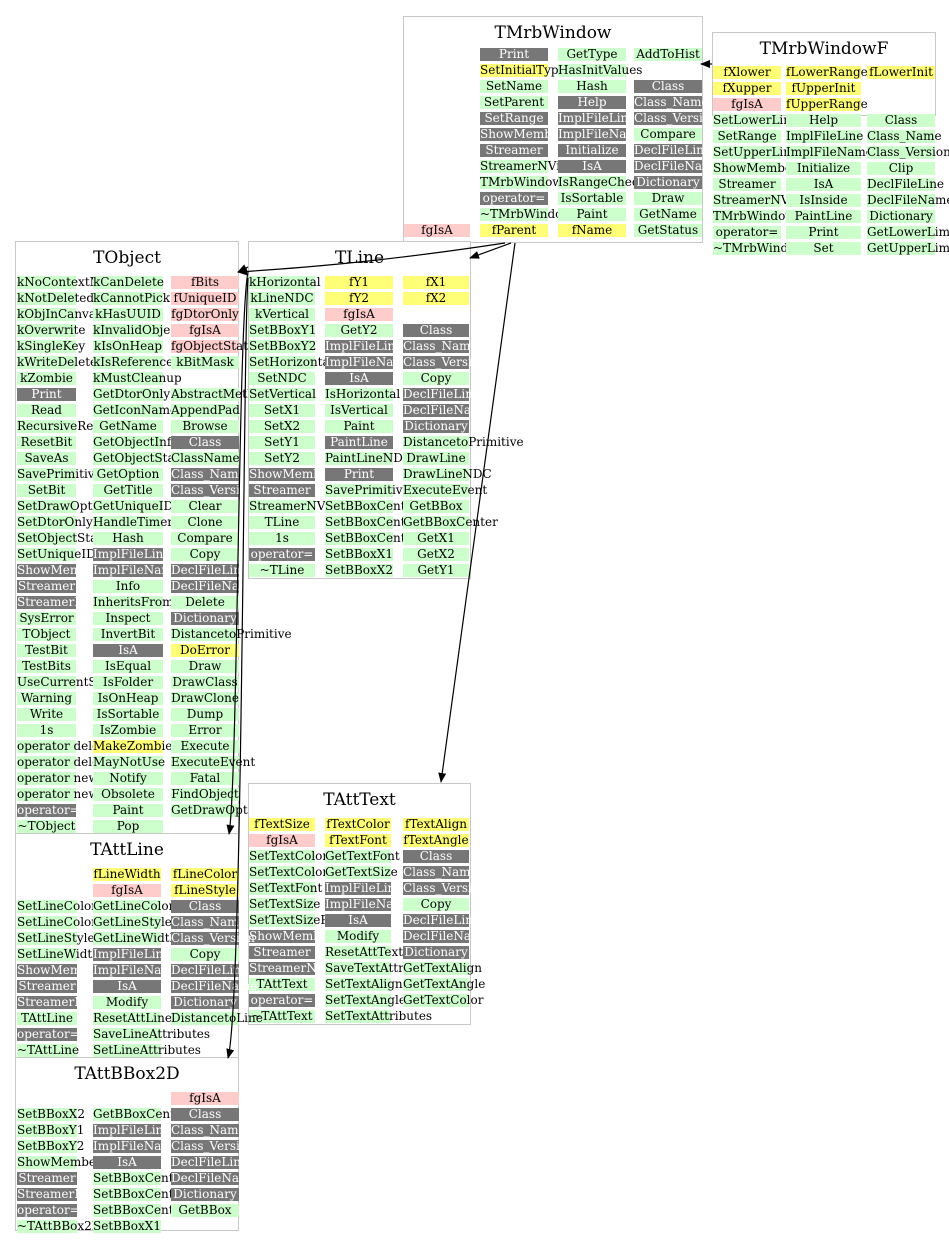 Image resolution: width=949 pixels, height=1247 pixels. Describe the element at coordinates (282, 458) in the screenshot. I see `member-cell: SetY2` at that location.